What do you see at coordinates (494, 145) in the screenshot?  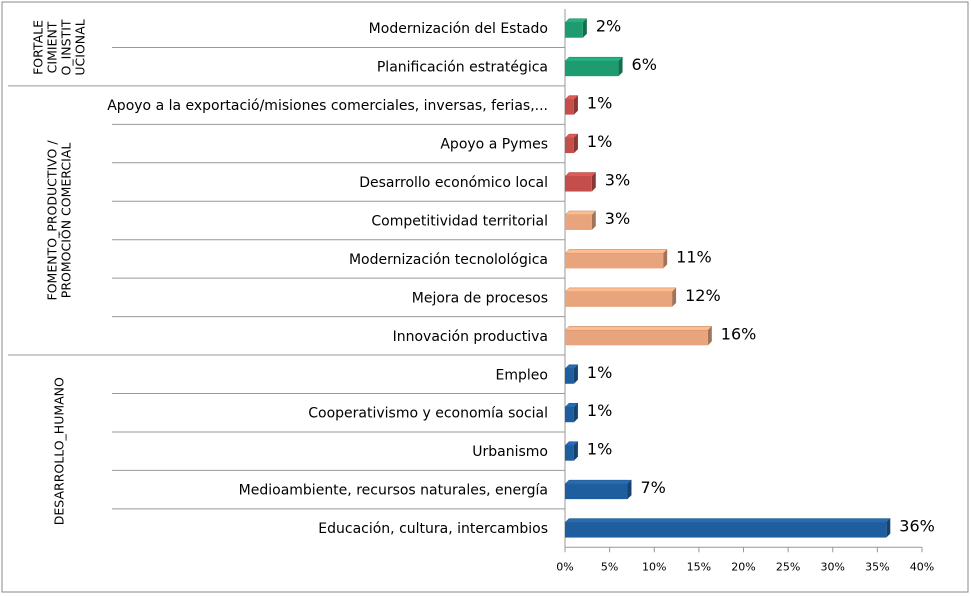 I see `category-label: Apoyo a Pymes` at bounding box center [494, 145].